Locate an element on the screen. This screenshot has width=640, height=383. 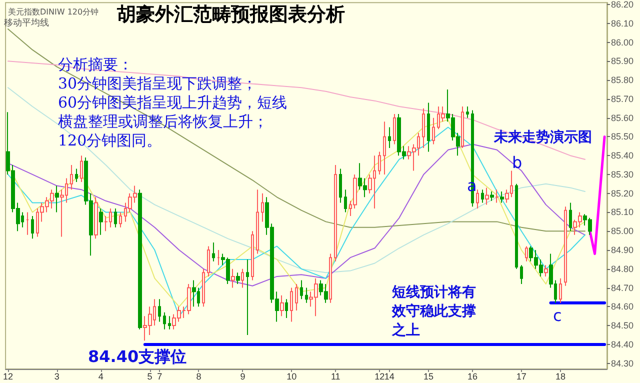
y-tick-label: 84.80 is located at coordinates (622, 269).